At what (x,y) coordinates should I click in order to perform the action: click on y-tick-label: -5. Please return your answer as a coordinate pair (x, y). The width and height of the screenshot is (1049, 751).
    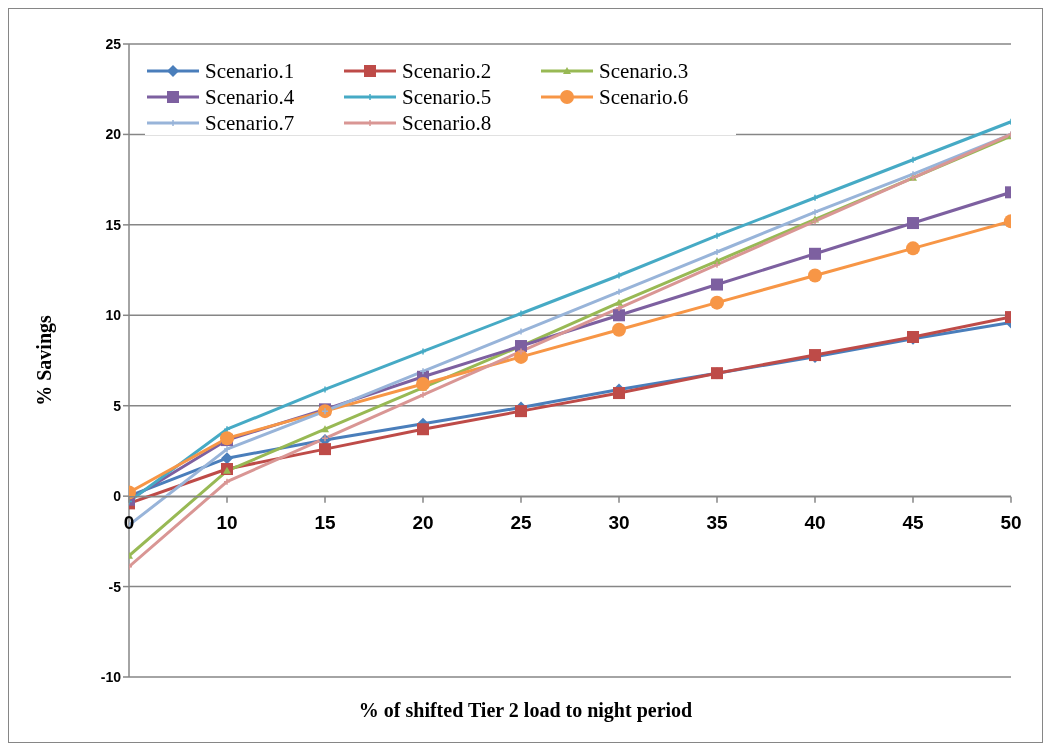
    Looking at the image, I should click on (115, 586).